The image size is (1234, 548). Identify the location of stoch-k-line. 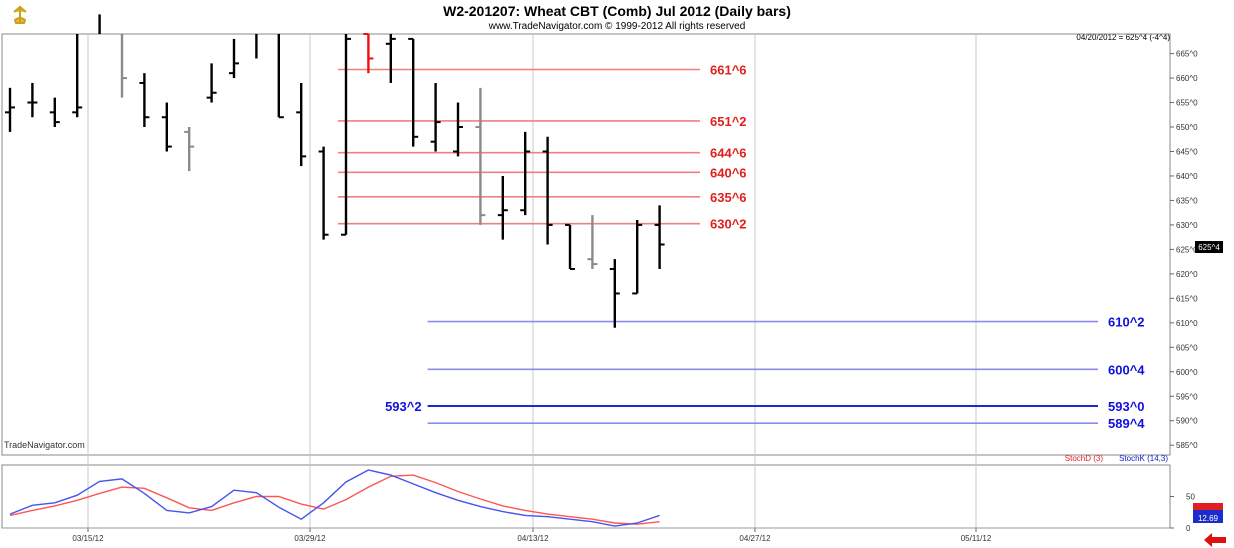
(334, 498).